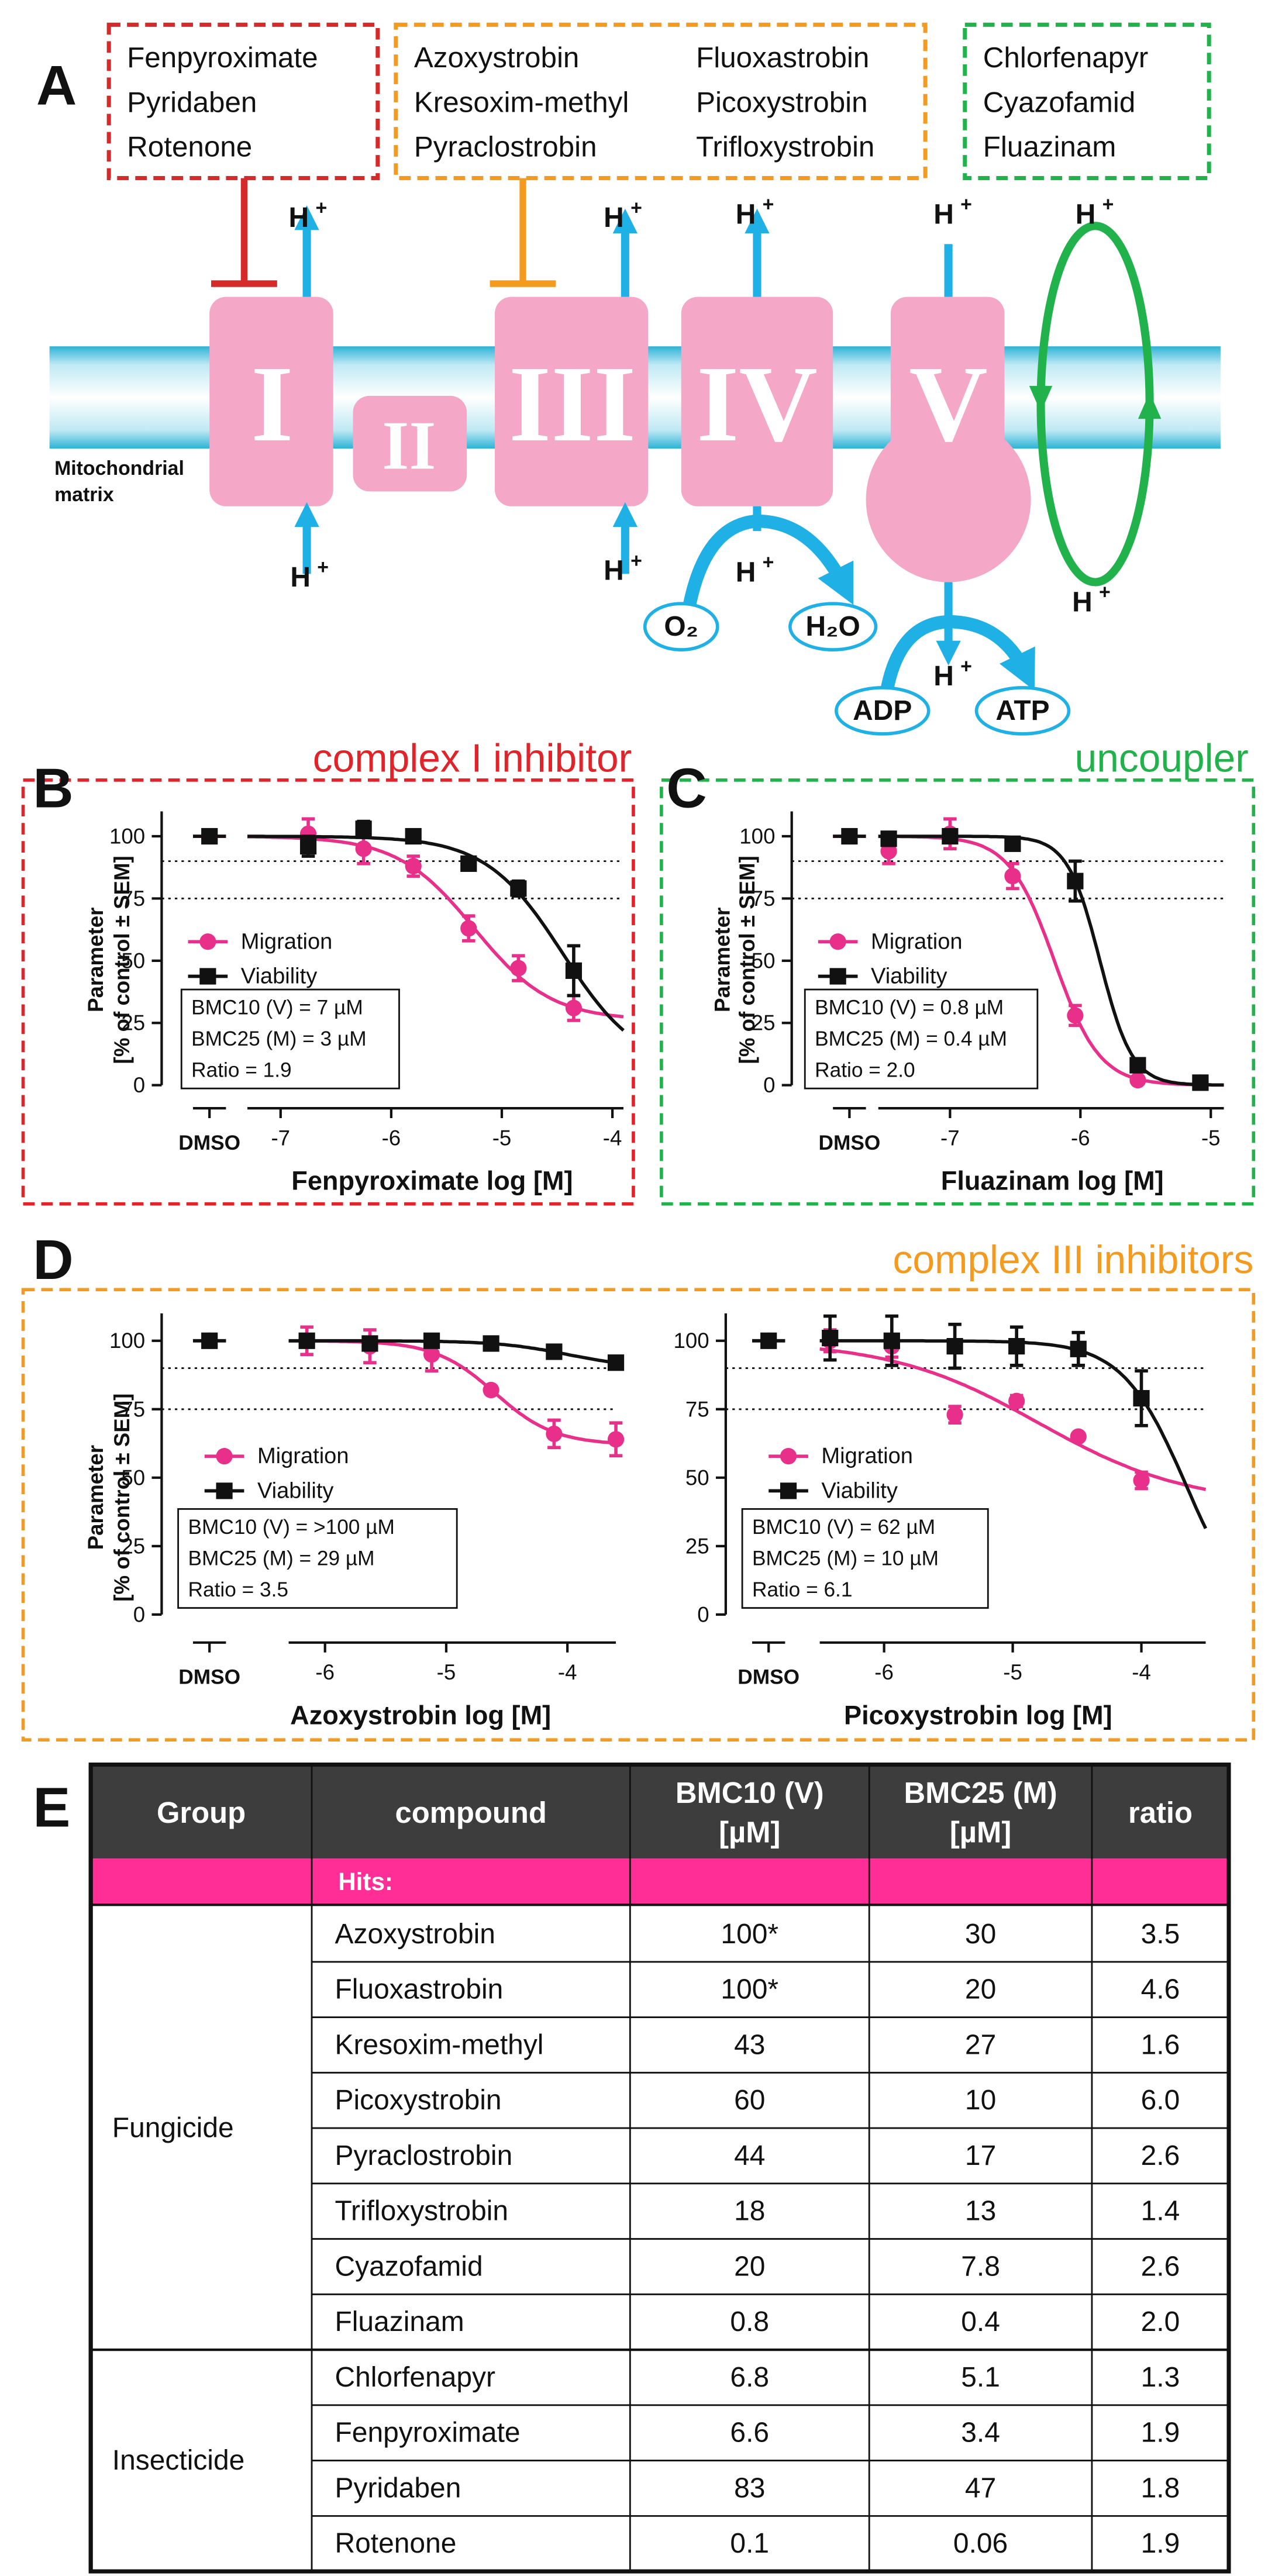  What do you see at coordinates (980, 2045) in the screenshot?
I see `table-cell: 27` at bounding box center [980, 2045].